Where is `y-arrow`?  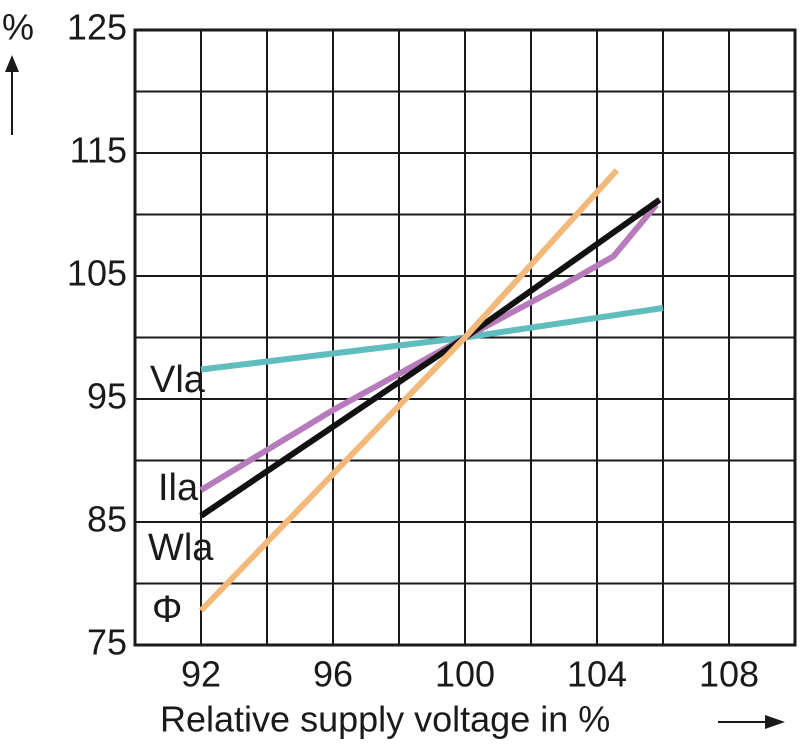 y-arrow is located at coordinates (12, 95).